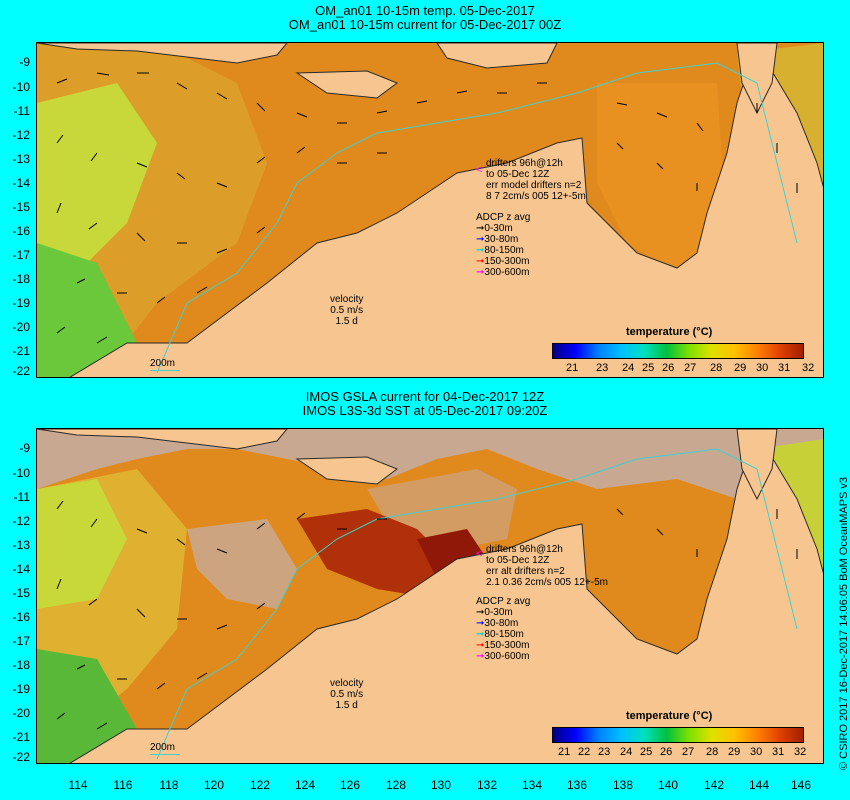  Describe the element at coordinates (97, 183) in the screenshot. I see `top-cool-eddy` at that location.